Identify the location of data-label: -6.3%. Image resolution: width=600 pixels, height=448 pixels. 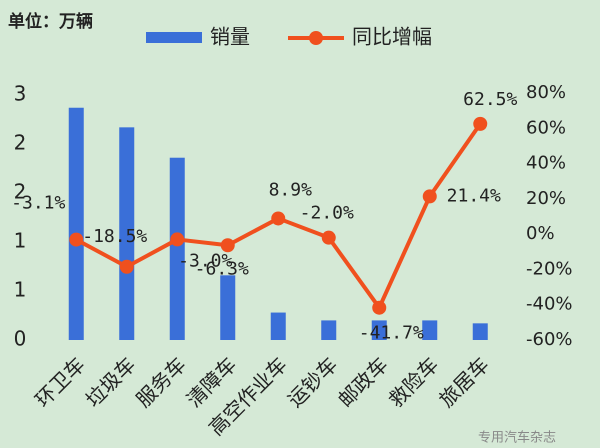
(222, 268).